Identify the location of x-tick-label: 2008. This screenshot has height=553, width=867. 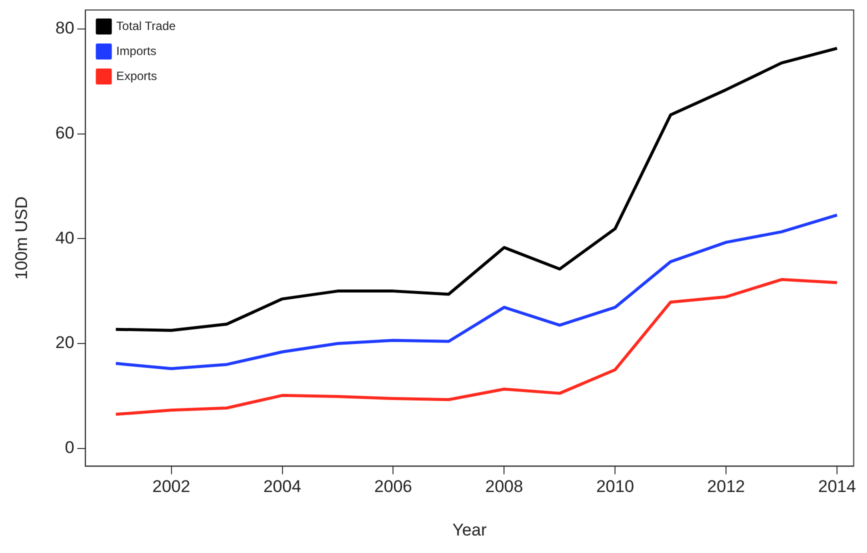
(504, 486).